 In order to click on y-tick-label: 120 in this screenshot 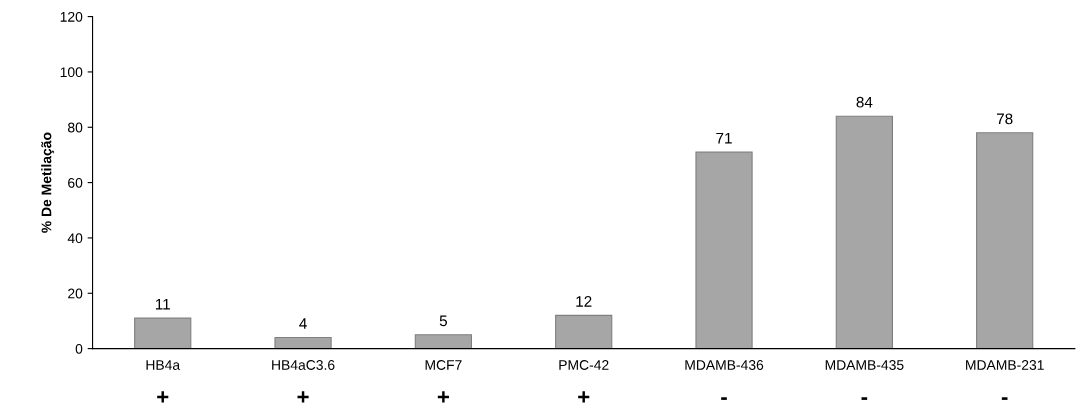, I will do `click(71, 16)`.